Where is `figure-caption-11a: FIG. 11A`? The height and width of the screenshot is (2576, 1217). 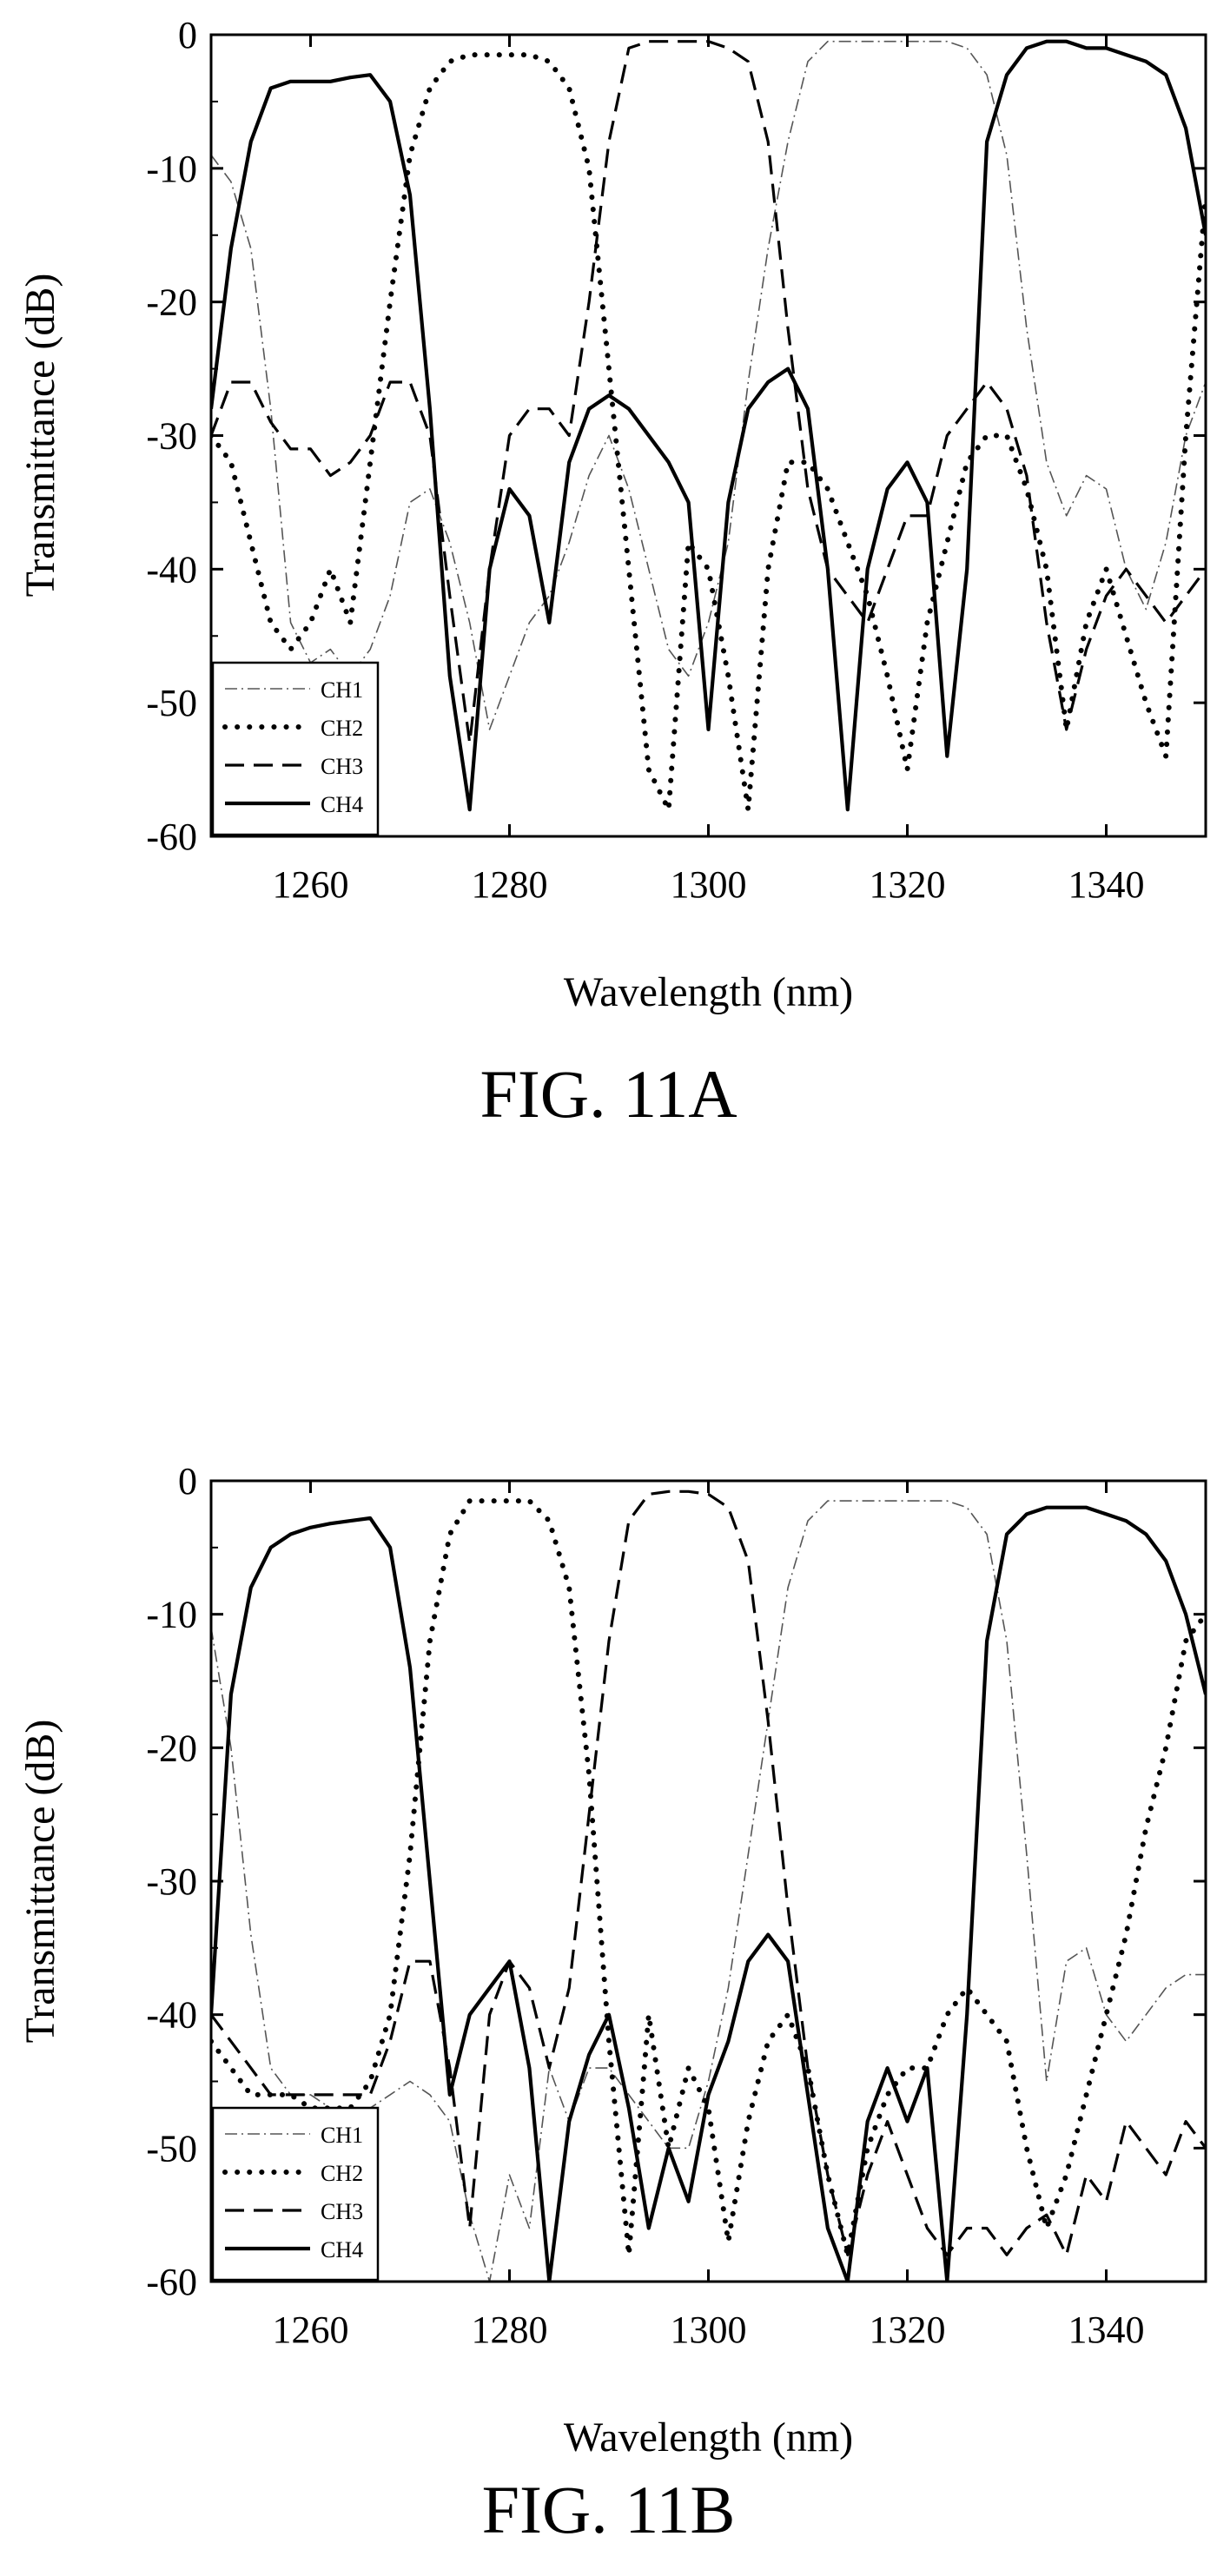 figure-caption-11a: FIG. 11A is located at coordinates (609, 1094).